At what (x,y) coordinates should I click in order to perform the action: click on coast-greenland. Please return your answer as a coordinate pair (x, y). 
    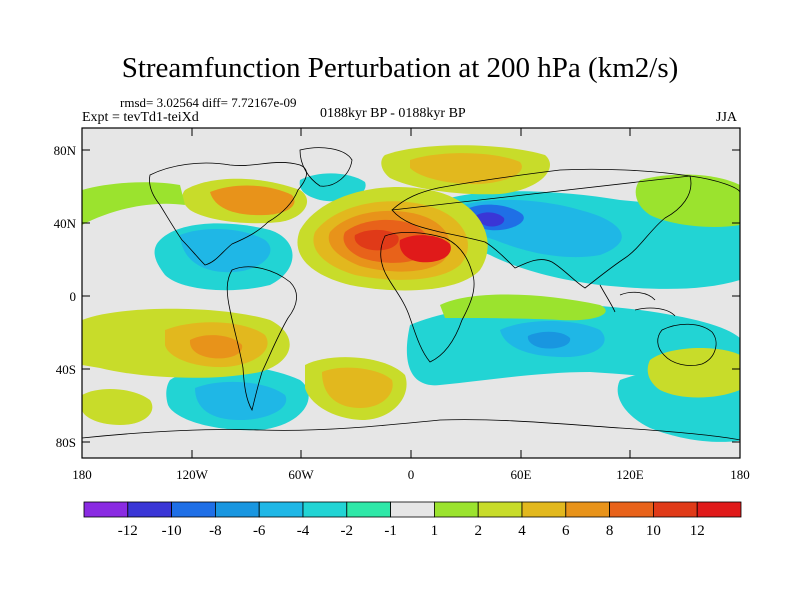
    Looking at the image, I should click on (326, 167).